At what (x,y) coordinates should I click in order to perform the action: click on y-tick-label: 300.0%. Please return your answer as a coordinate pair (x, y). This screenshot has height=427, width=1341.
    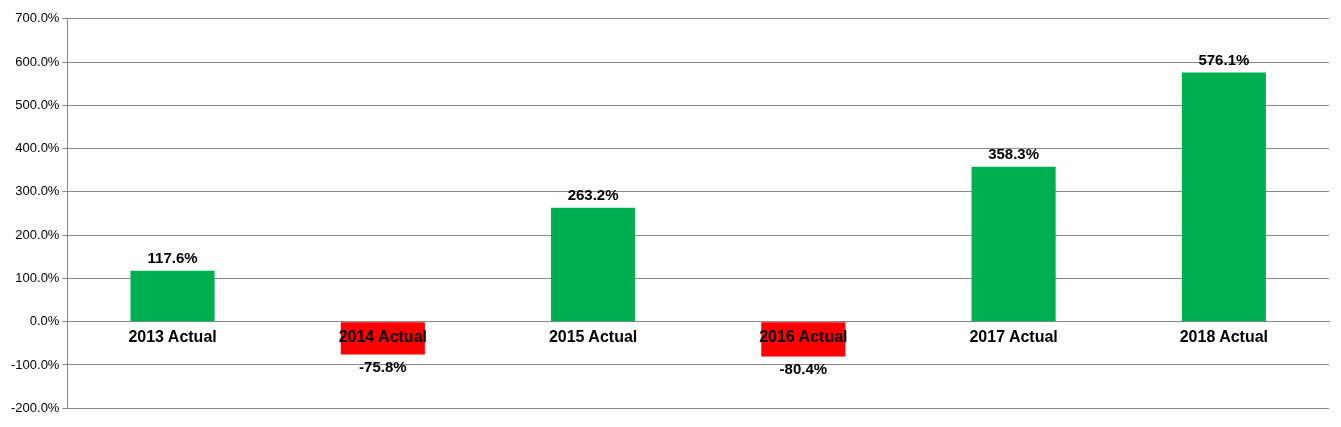
    Looking at the image, I should click on (37, 191).